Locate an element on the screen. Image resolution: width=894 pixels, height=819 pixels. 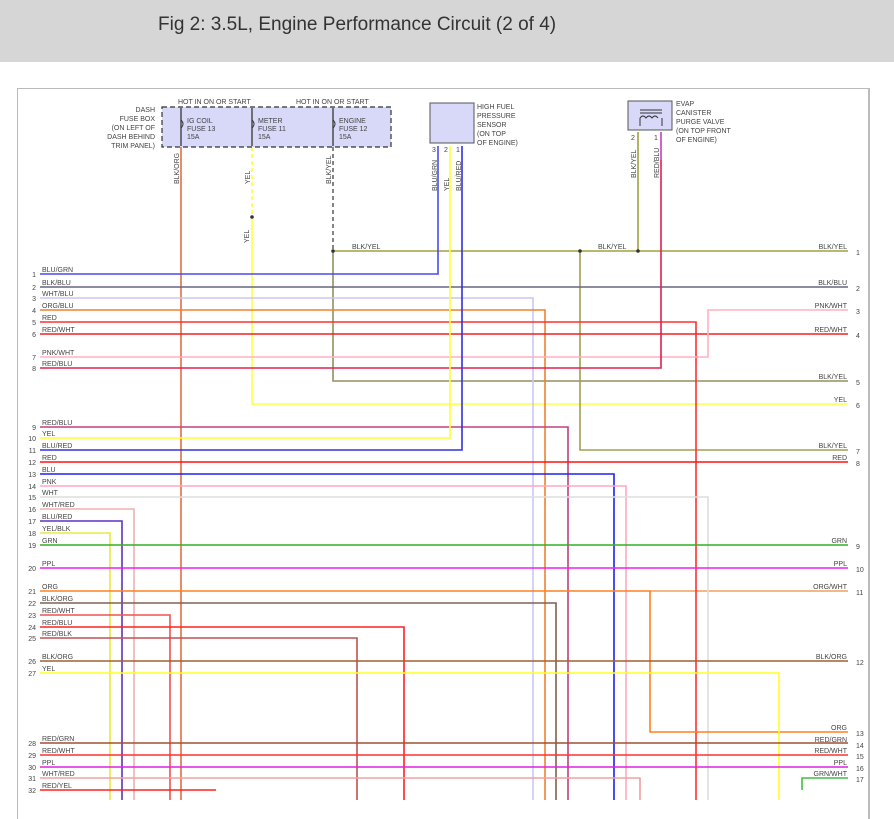
connector-pin-number: 9 is located at coordinates (34, 428).